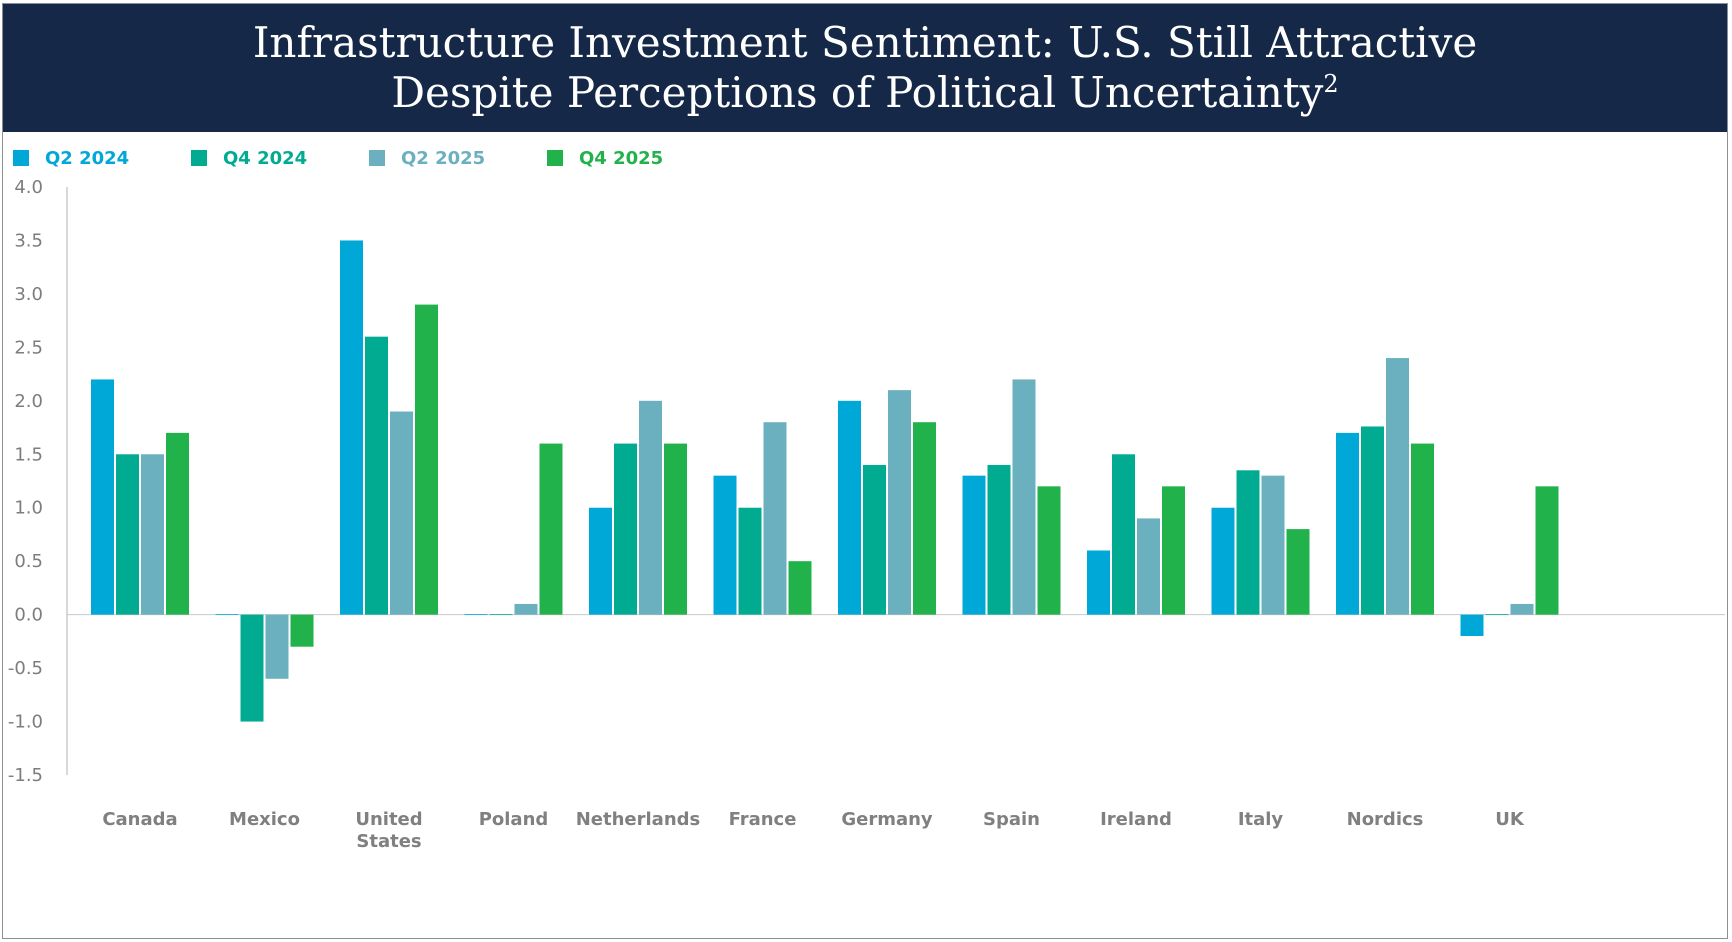  What do you see at coordinates (924, 518) in the screenshot?
I see `bar-germany-q4-2025` at bounding box center [924, 518].